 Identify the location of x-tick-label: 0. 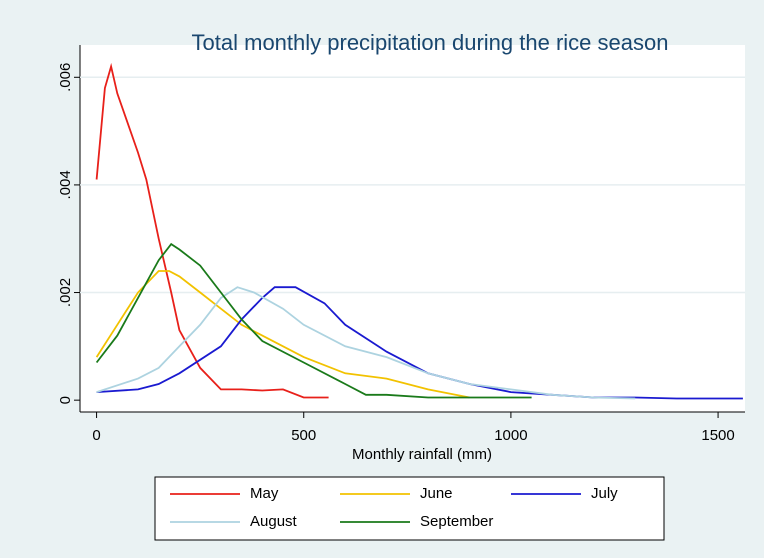
(96, 435).